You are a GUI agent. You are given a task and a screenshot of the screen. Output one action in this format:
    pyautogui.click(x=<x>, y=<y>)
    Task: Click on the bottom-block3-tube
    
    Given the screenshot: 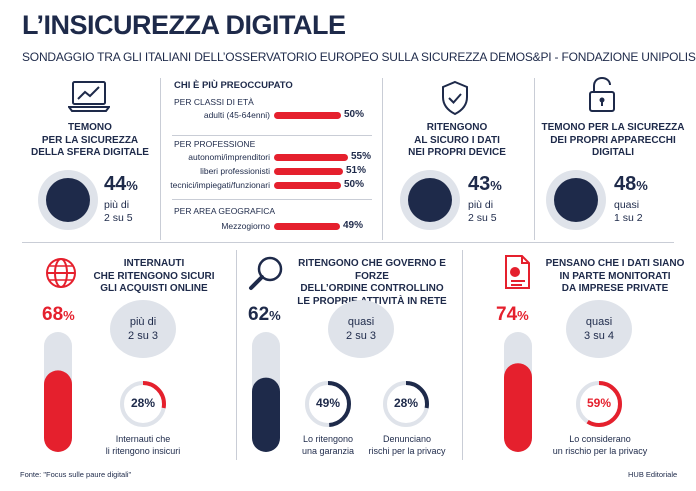 What is the action you would take?
    pyautogui.click(x=518, y=392)
    